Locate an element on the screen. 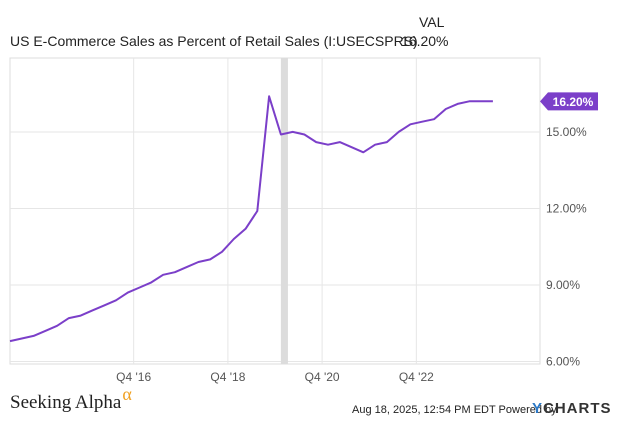 The width and height of the screenshot is (635, 424). y-tick-label: 12.00% is located at coordinates (566, 208).